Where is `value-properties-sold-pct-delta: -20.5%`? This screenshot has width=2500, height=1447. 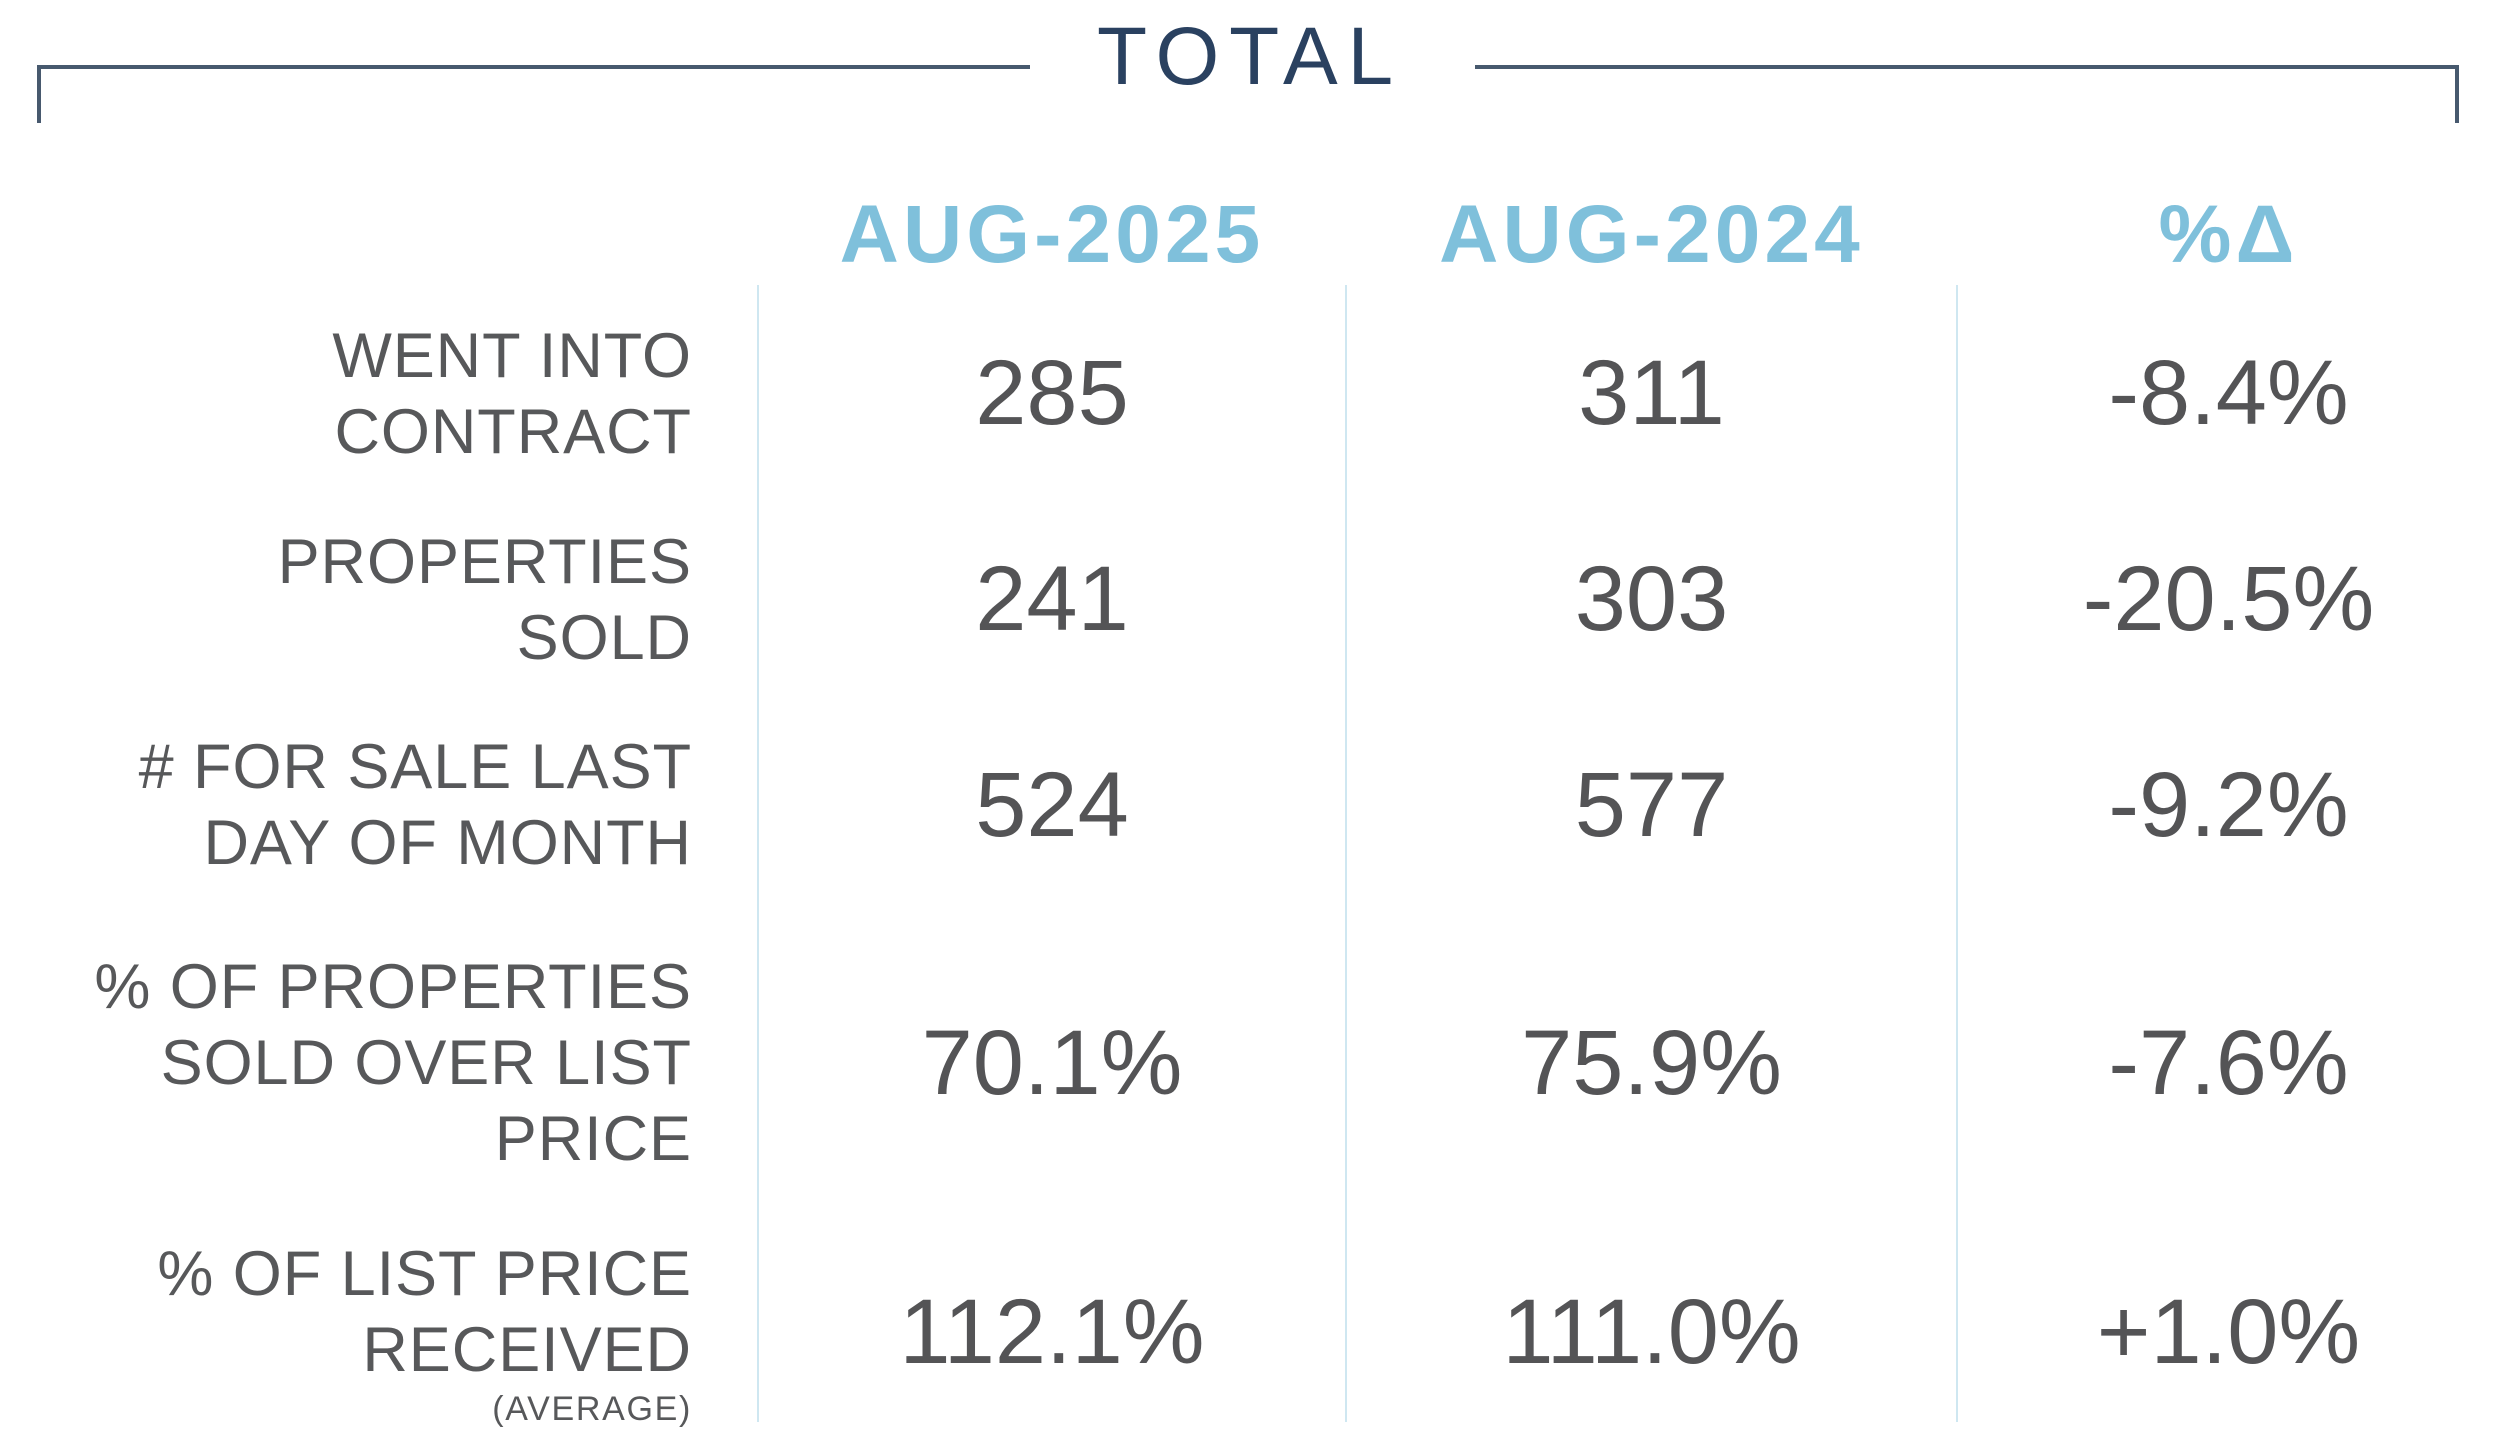 value-properties-sold-pct-delta: -20.5% is located at coordinates (2228, 599).